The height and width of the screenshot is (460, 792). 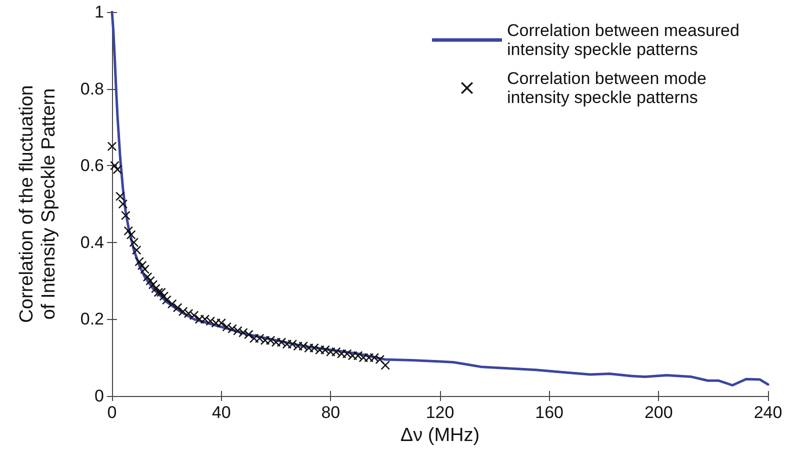 What do you see at coordinates (99, 396) in the screenshot?
I see `y-tick-label: 0` at bounding box center [99, 396].